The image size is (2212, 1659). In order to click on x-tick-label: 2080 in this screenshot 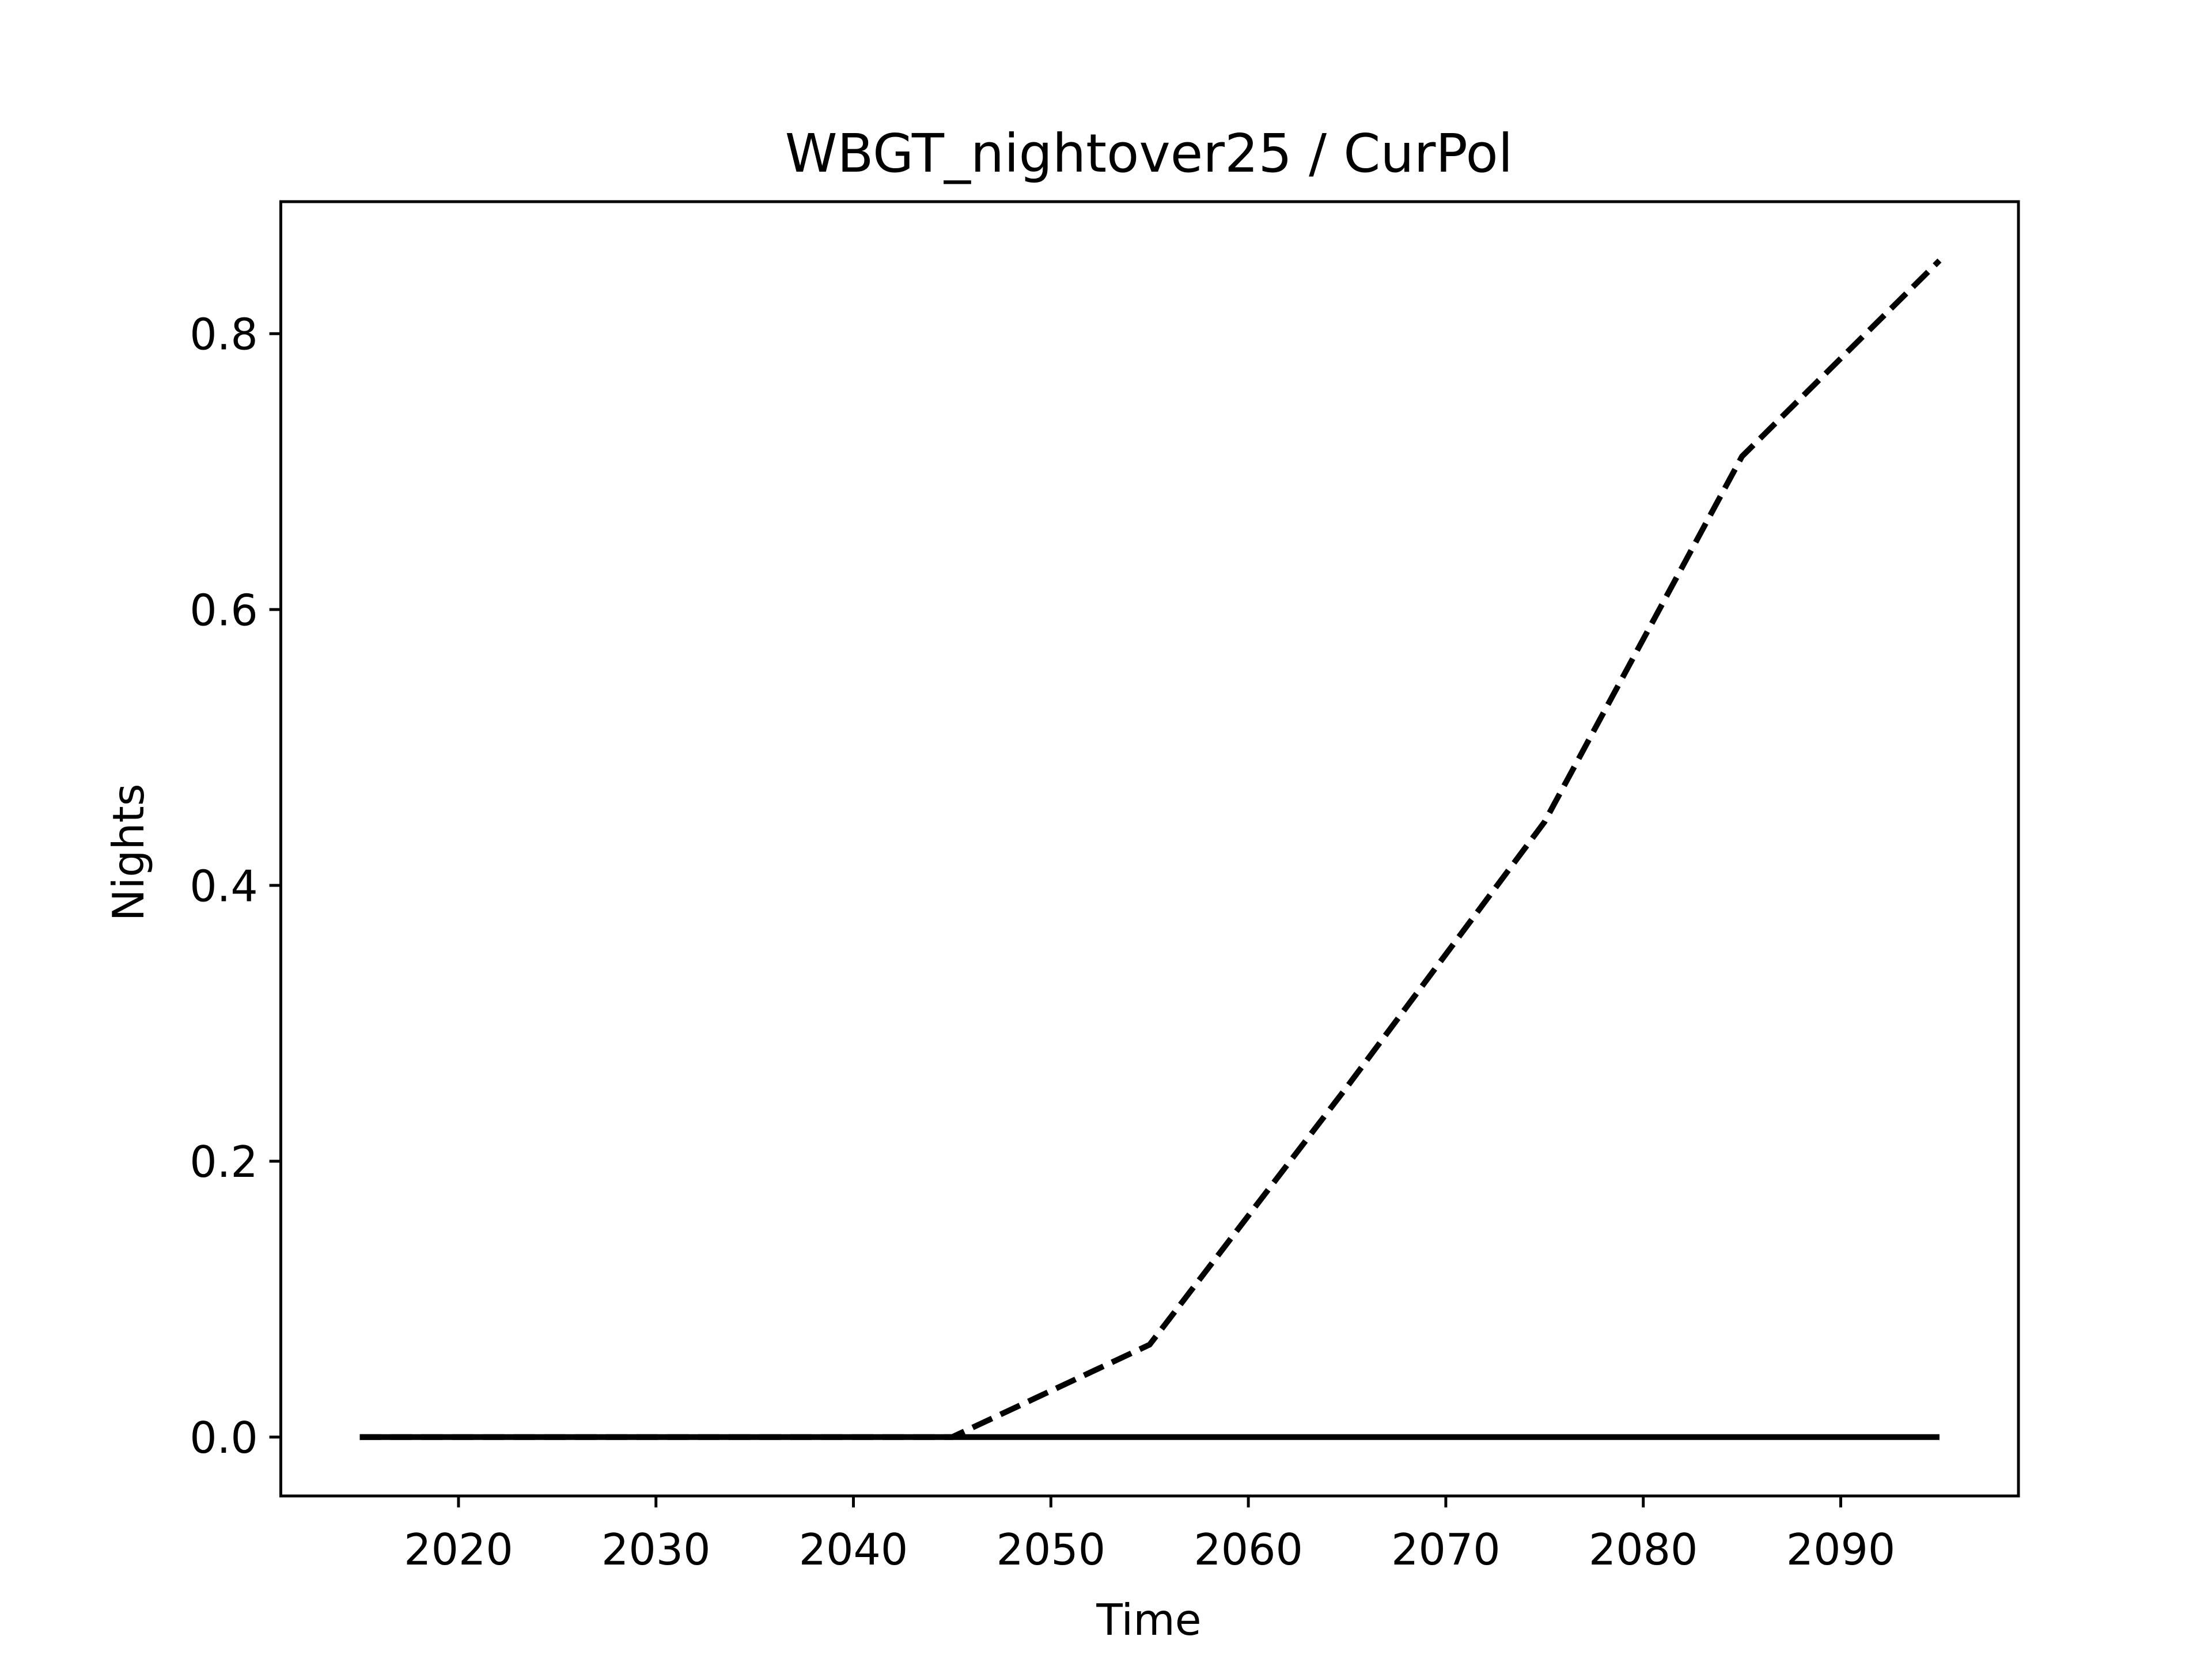, I will do `click(1643, 1550)`.